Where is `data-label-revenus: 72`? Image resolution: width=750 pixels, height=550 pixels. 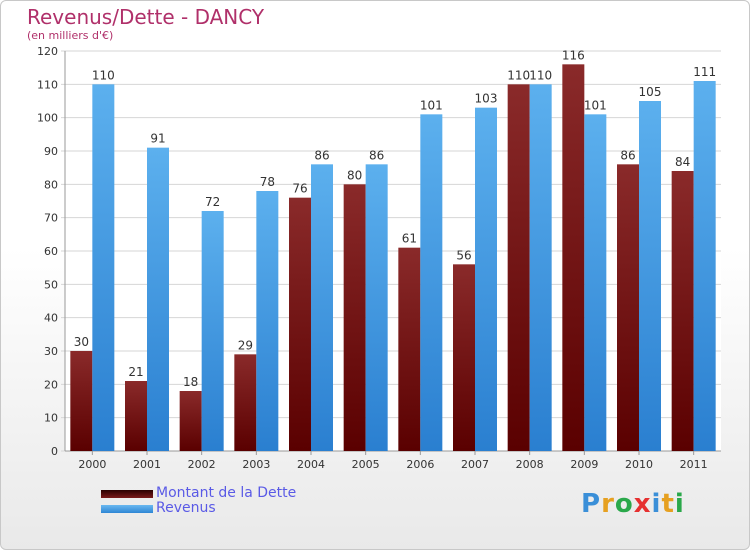 data-label-revenus: 72 is located at coordinates (212, 202).